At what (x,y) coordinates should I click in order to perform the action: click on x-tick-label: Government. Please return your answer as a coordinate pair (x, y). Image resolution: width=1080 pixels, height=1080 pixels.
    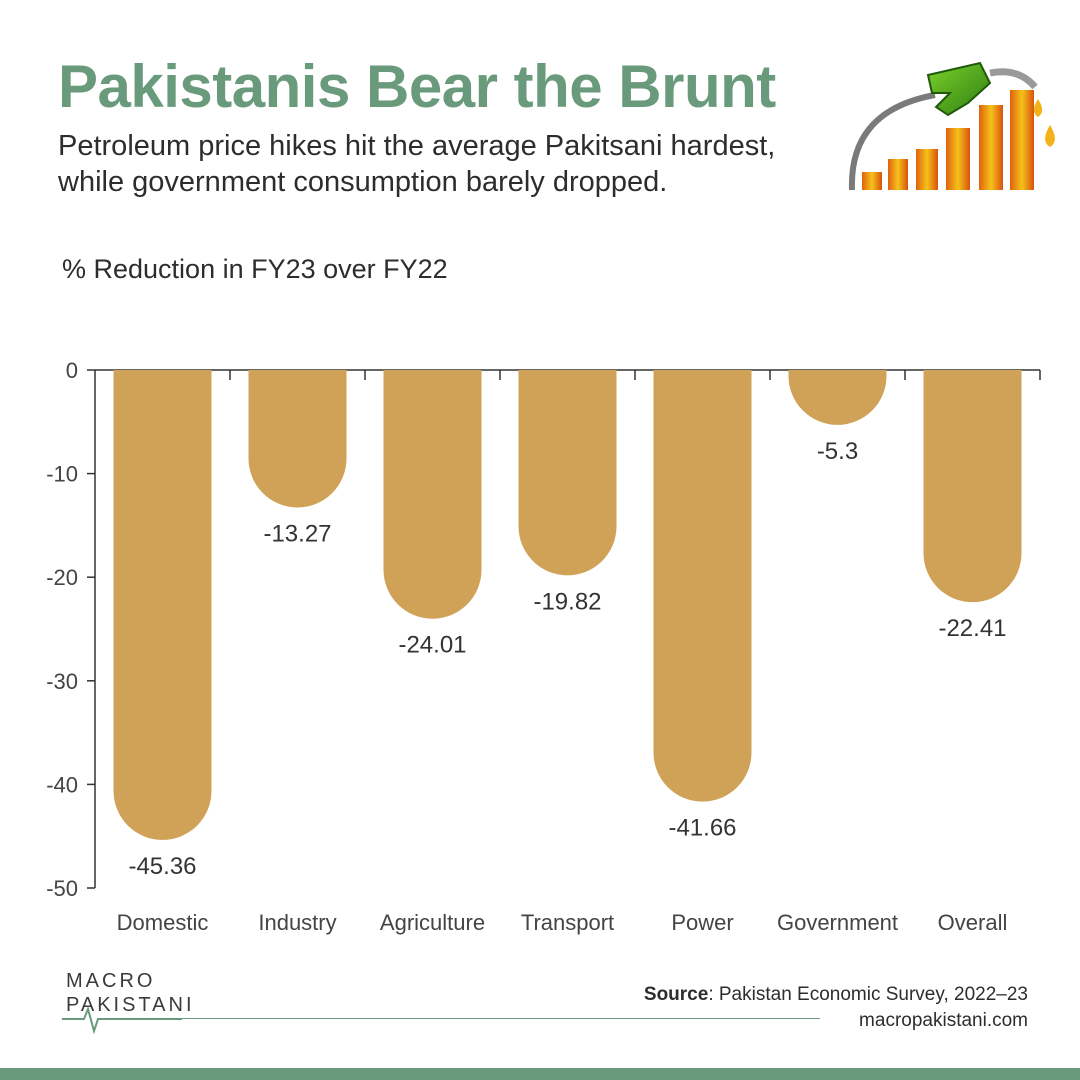
    Looking at the image, I should click on (837, 922).